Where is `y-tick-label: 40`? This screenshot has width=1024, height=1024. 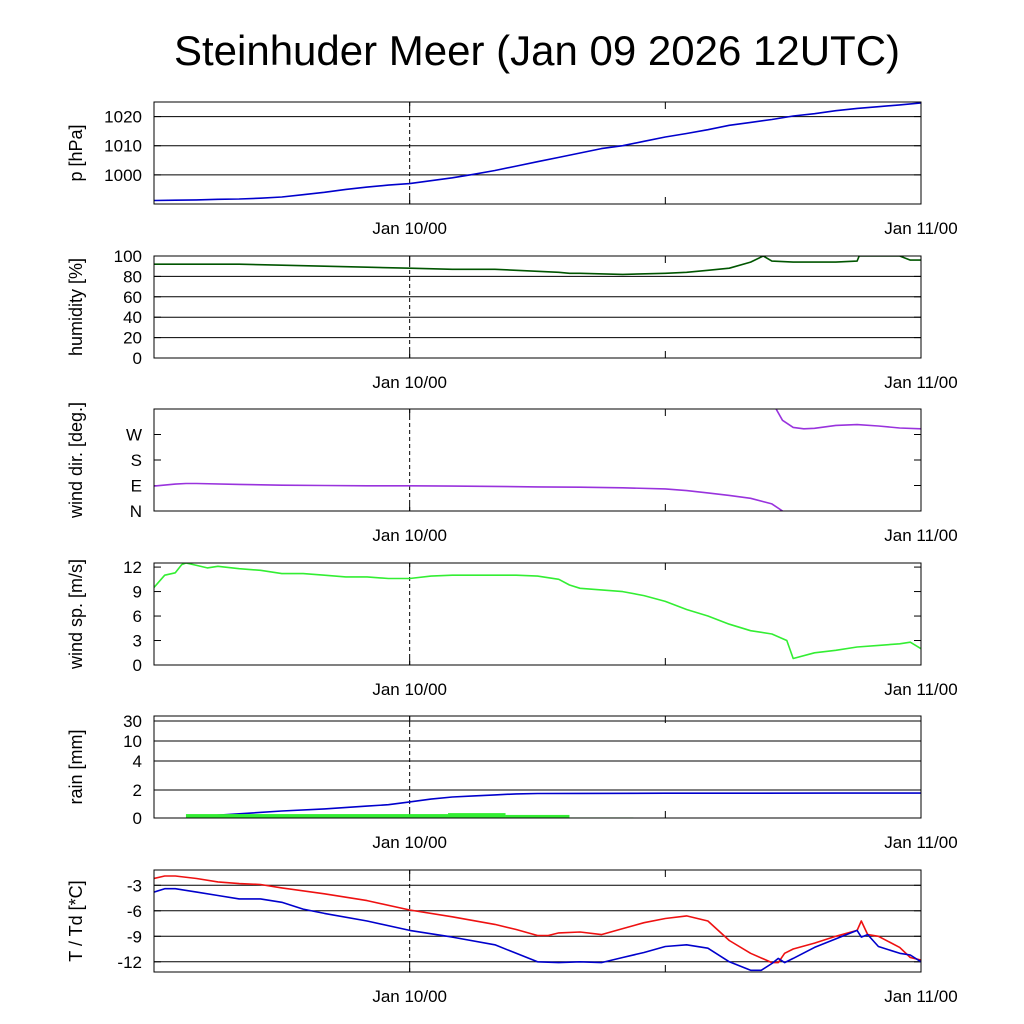 y-tick-label: 40 is located at coordinates (132, 317).